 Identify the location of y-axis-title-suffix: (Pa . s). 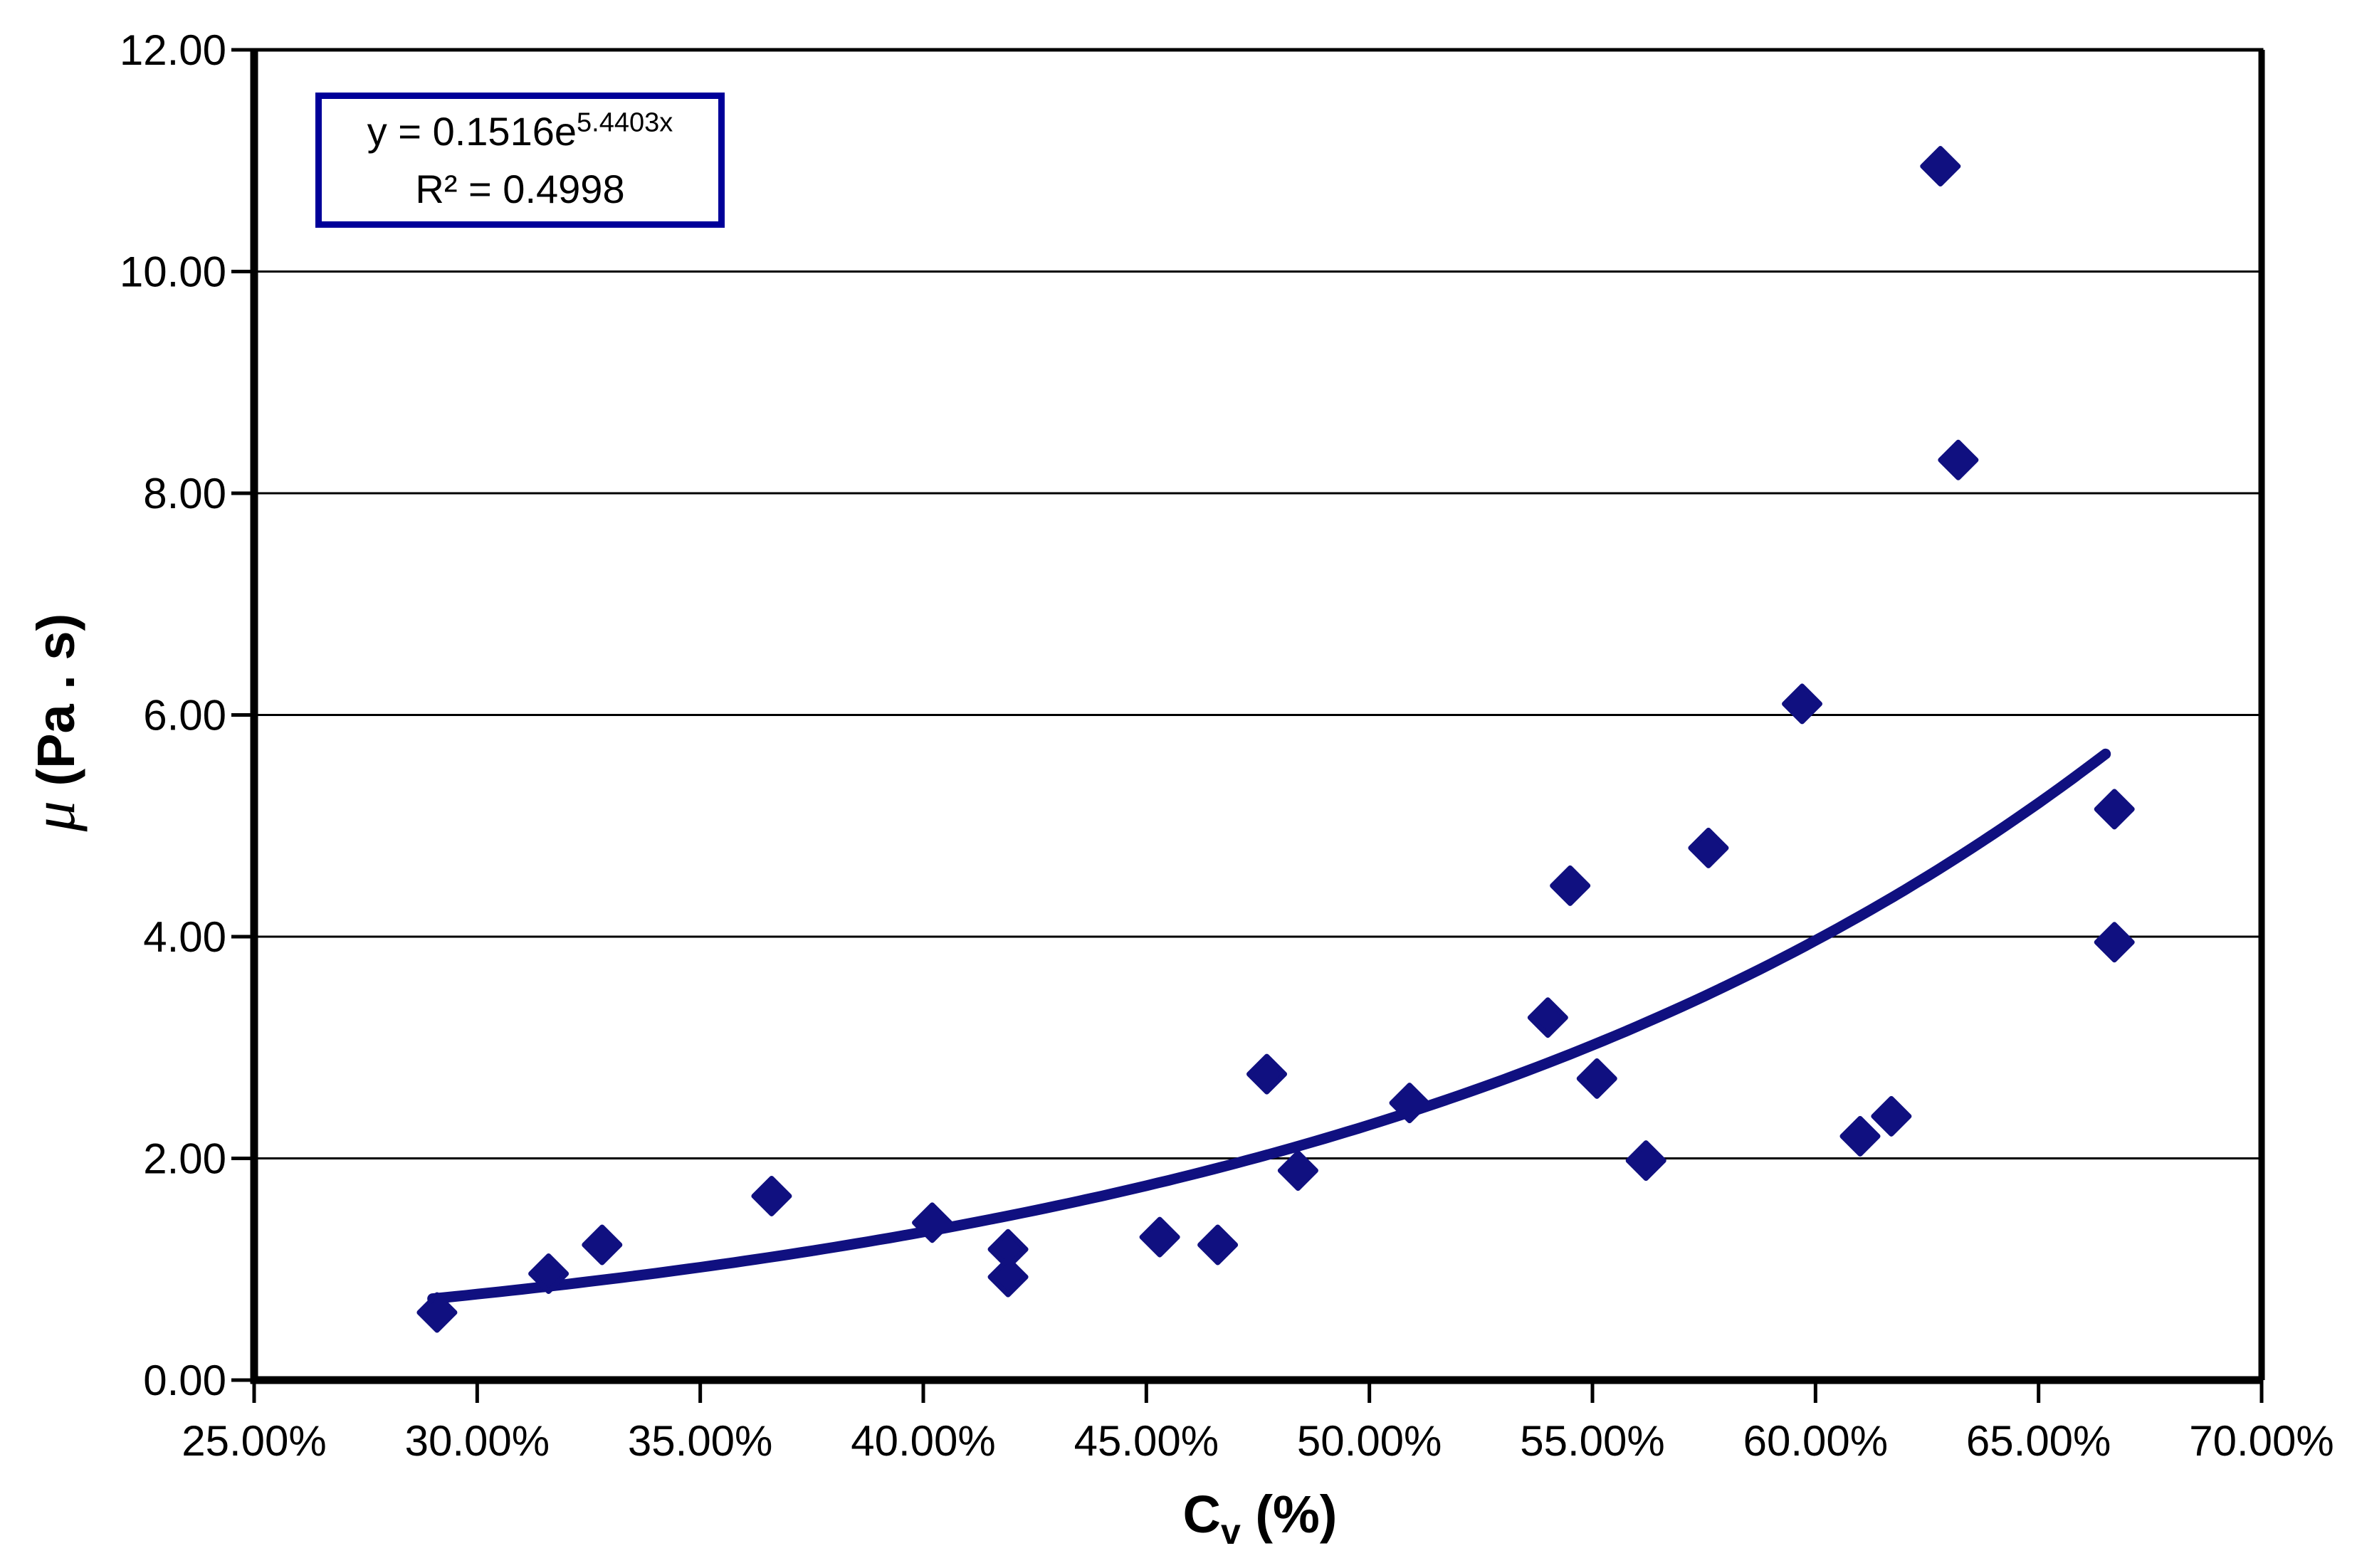
(55, 707).